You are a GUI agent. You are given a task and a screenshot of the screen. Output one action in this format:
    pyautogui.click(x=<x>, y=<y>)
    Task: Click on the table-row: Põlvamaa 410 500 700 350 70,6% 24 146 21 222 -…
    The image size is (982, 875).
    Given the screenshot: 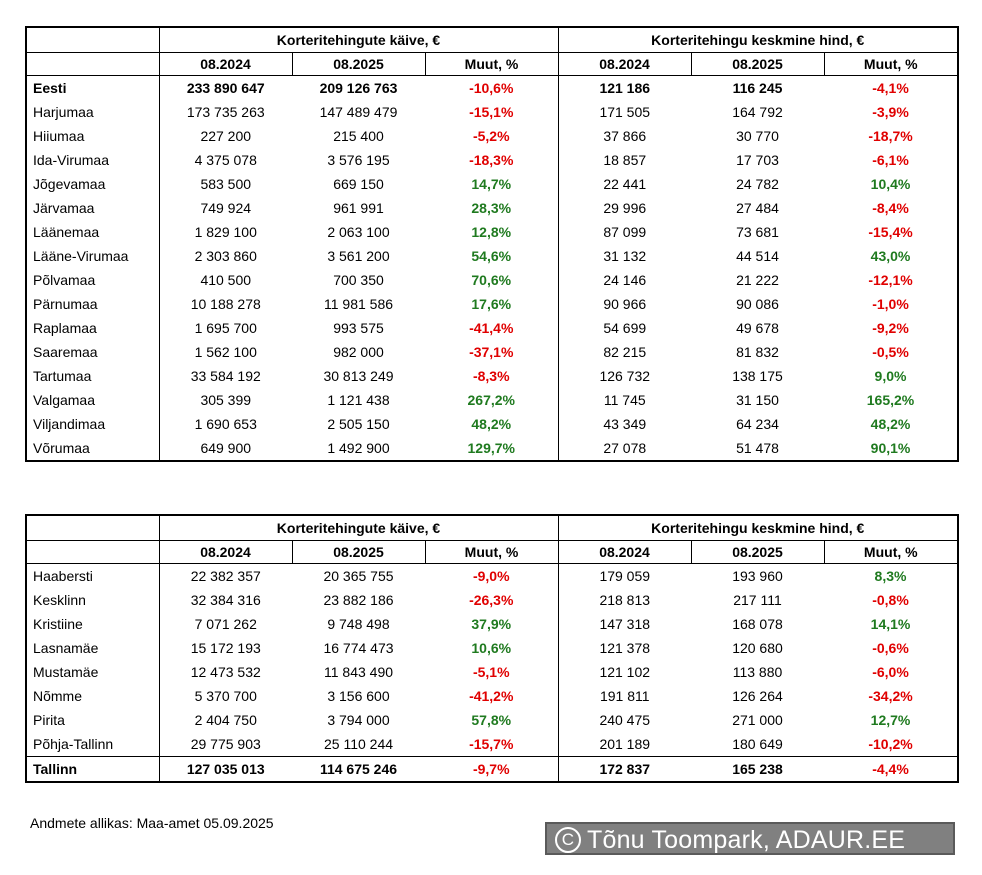 What is the action you would take?
    pyautogui.click(x=492, y=280)
    